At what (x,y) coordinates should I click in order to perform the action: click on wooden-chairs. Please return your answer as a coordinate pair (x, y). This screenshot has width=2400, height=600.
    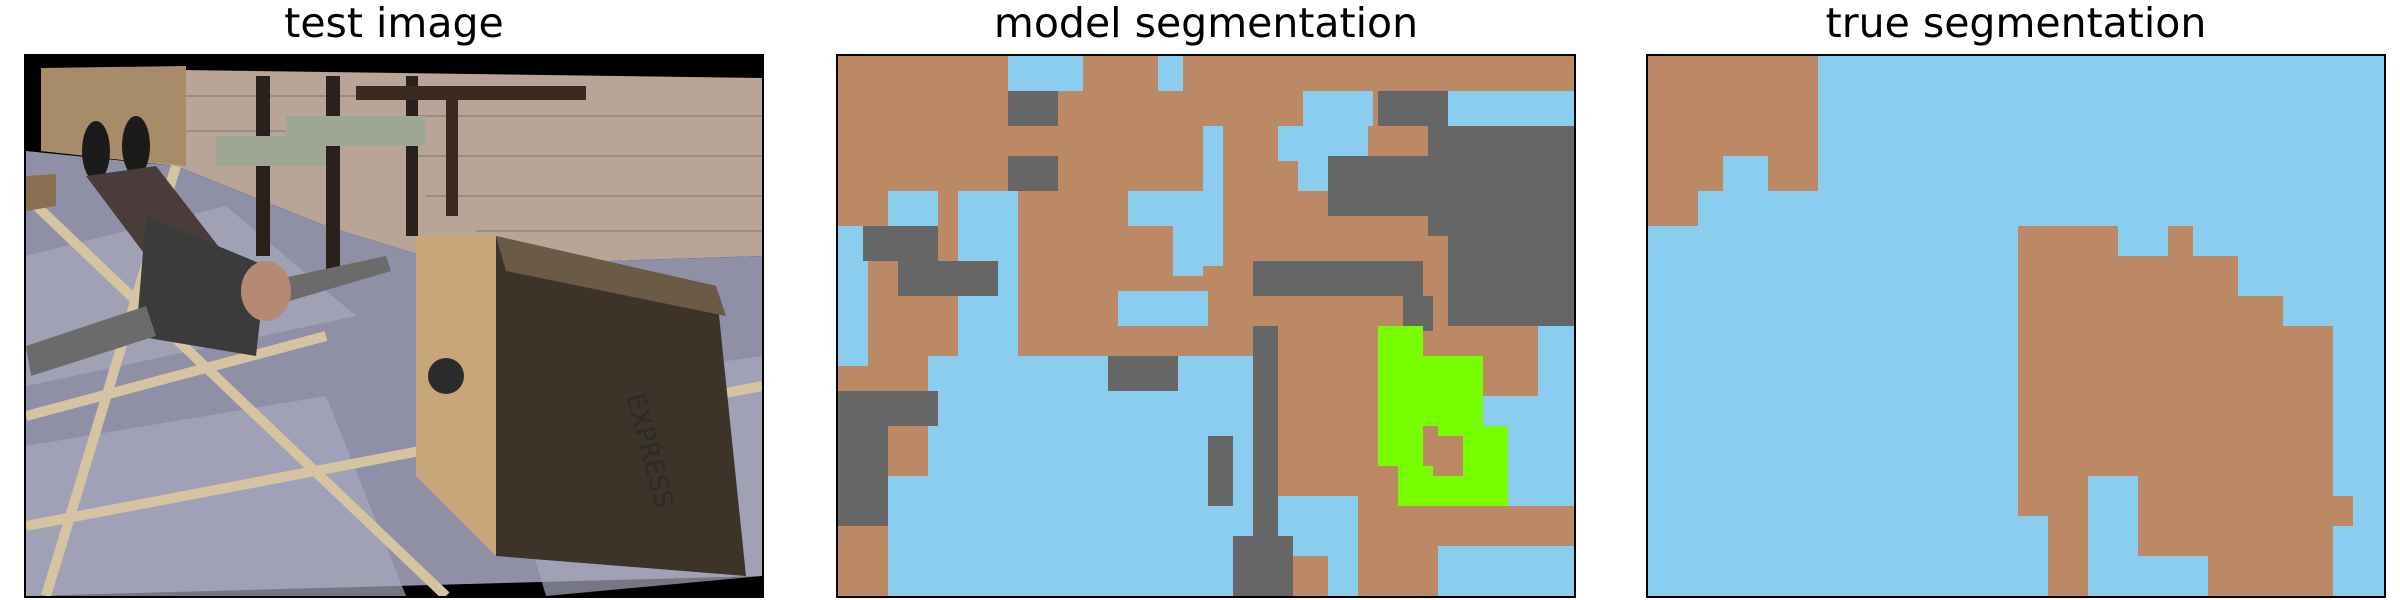
    Looking at the image, I should click on (401, 176).